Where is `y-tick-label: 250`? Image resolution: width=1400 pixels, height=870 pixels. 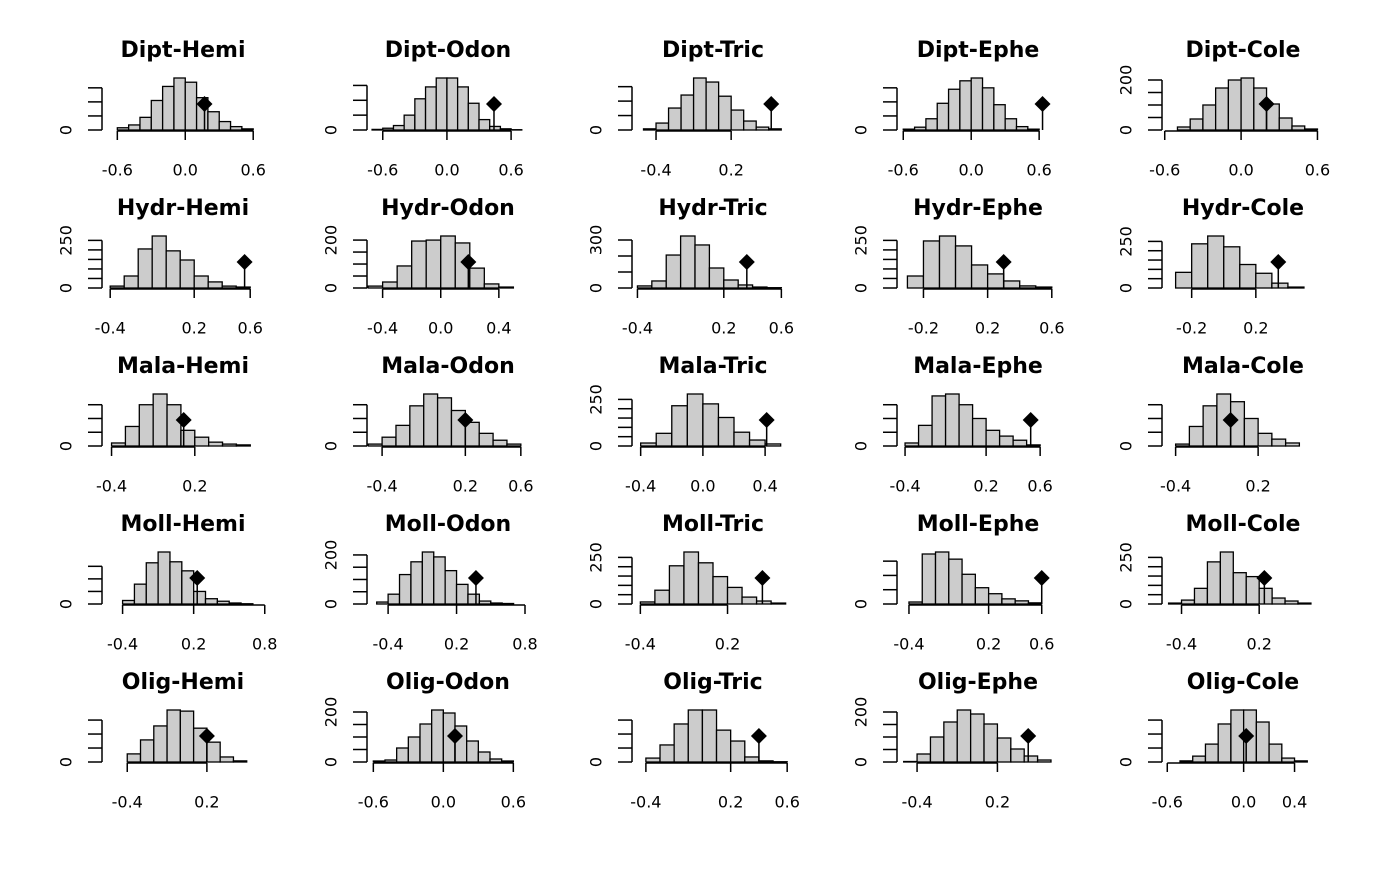
y-tick-label: 250 is located at coordinates (1126, 241).